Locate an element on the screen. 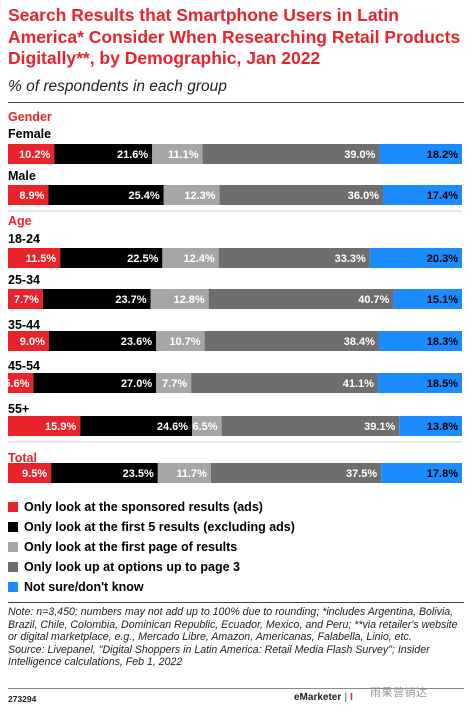  chart-id: 273294 is located at coordinates (22, 699).